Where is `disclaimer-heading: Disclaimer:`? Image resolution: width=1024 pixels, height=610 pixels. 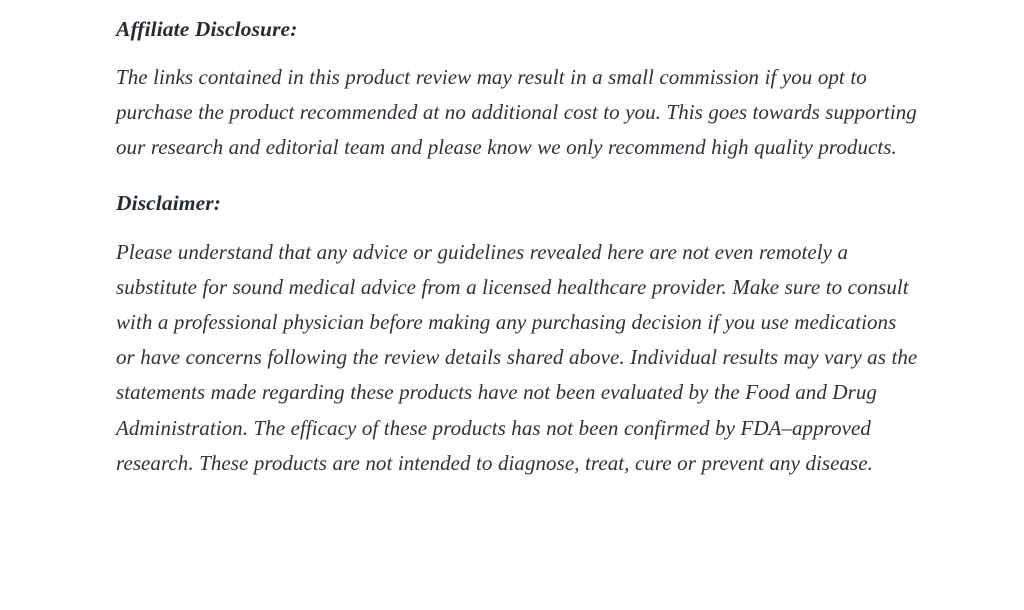 disclaimer-heading: Disclaimer: is located at coordinates (168, 202).